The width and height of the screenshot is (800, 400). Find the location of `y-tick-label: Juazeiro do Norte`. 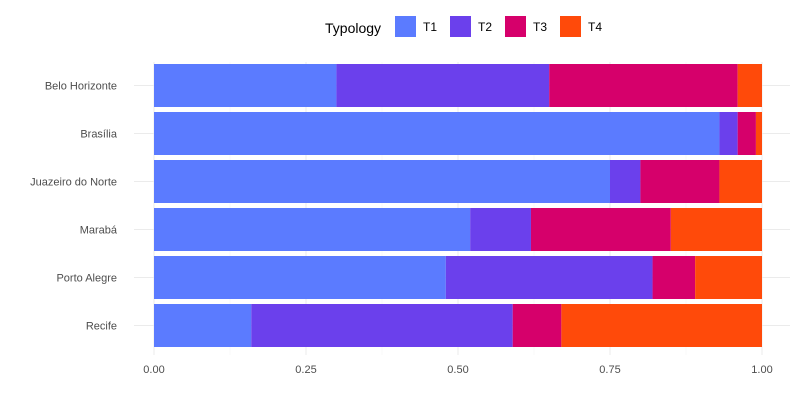

y-tick-label: Juazeiro do Norte is located at coordinates (73, 183).